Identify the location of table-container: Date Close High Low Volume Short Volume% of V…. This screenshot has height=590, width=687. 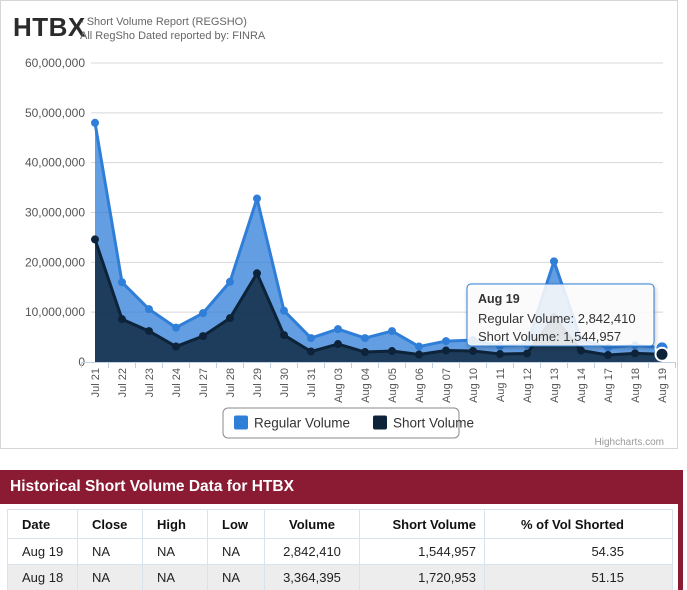
(341, 547).